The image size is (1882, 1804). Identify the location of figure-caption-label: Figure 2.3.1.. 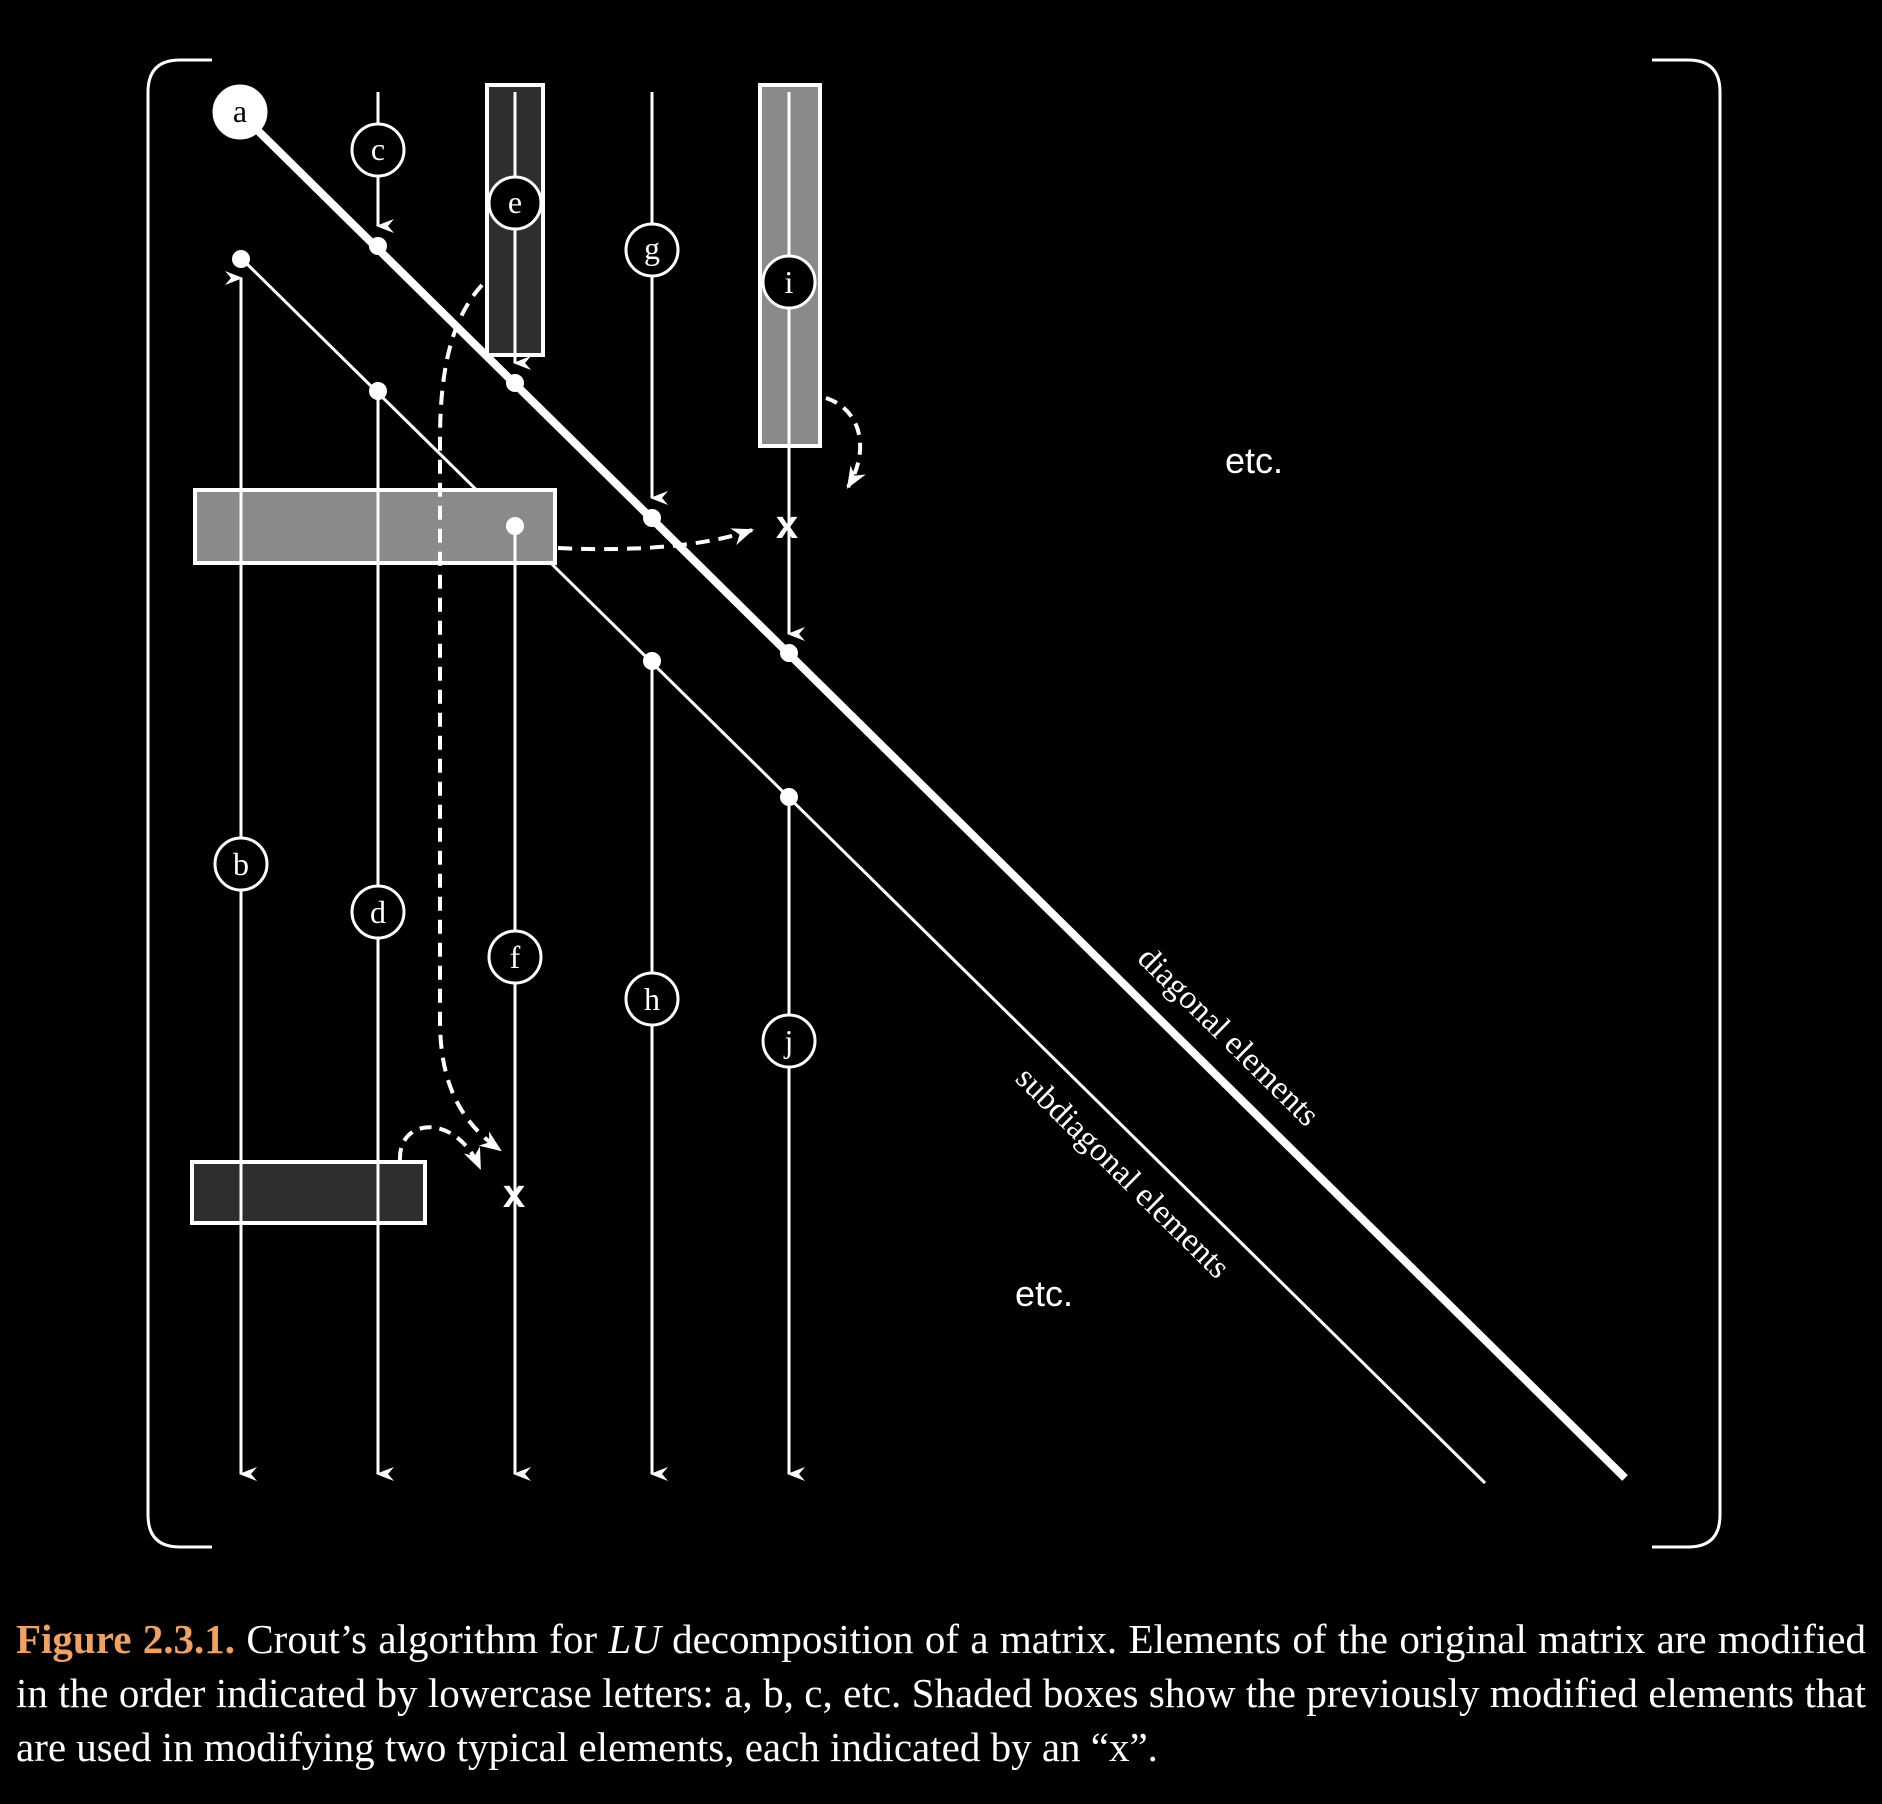
(125, 1639).